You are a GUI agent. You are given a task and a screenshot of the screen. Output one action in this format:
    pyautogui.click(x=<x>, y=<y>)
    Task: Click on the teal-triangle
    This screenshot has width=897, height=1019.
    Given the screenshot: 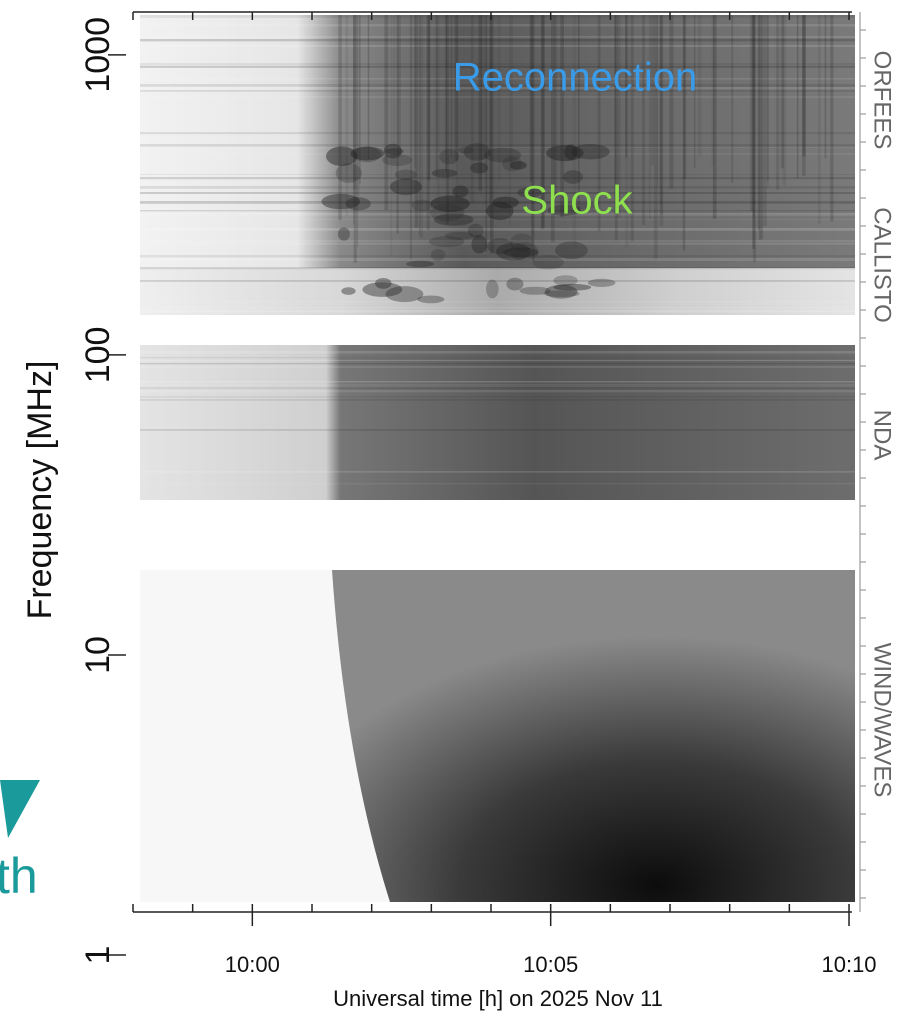 What is the action you would take?
    pyautogui.click(x=20, y=809)
    